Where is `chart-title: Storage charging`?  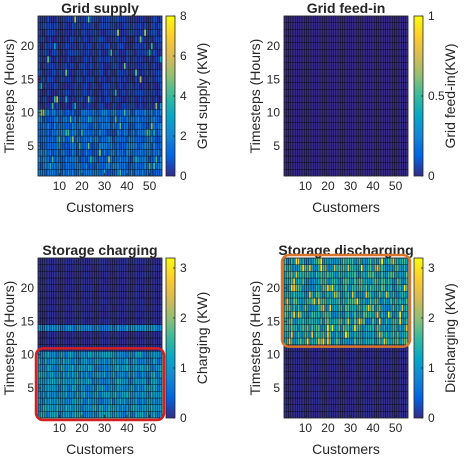 chart-title: Storage charging is located at coordinates (99, 250).